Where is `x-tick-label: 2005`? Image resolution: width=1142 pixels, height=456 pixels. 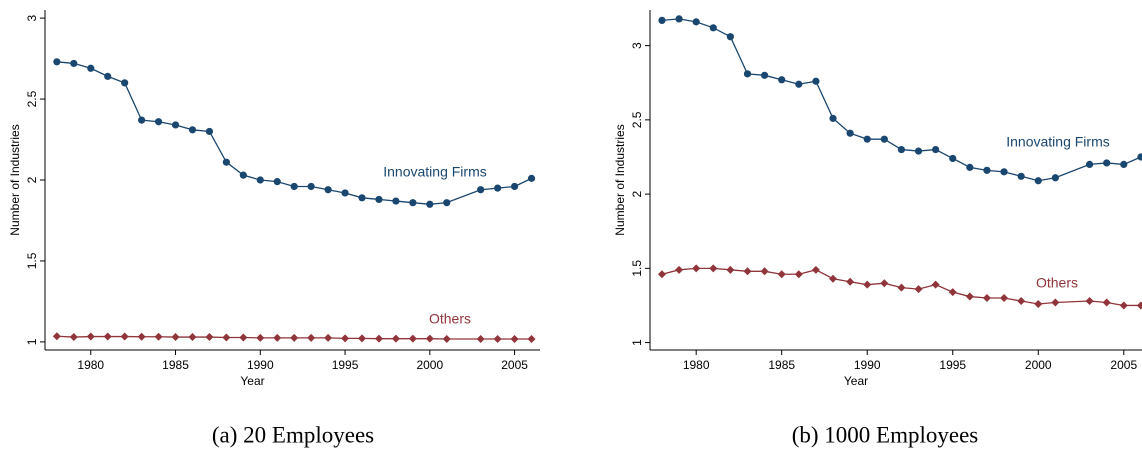
x-tick-label: 2005 is located at coordinates (514, 365).